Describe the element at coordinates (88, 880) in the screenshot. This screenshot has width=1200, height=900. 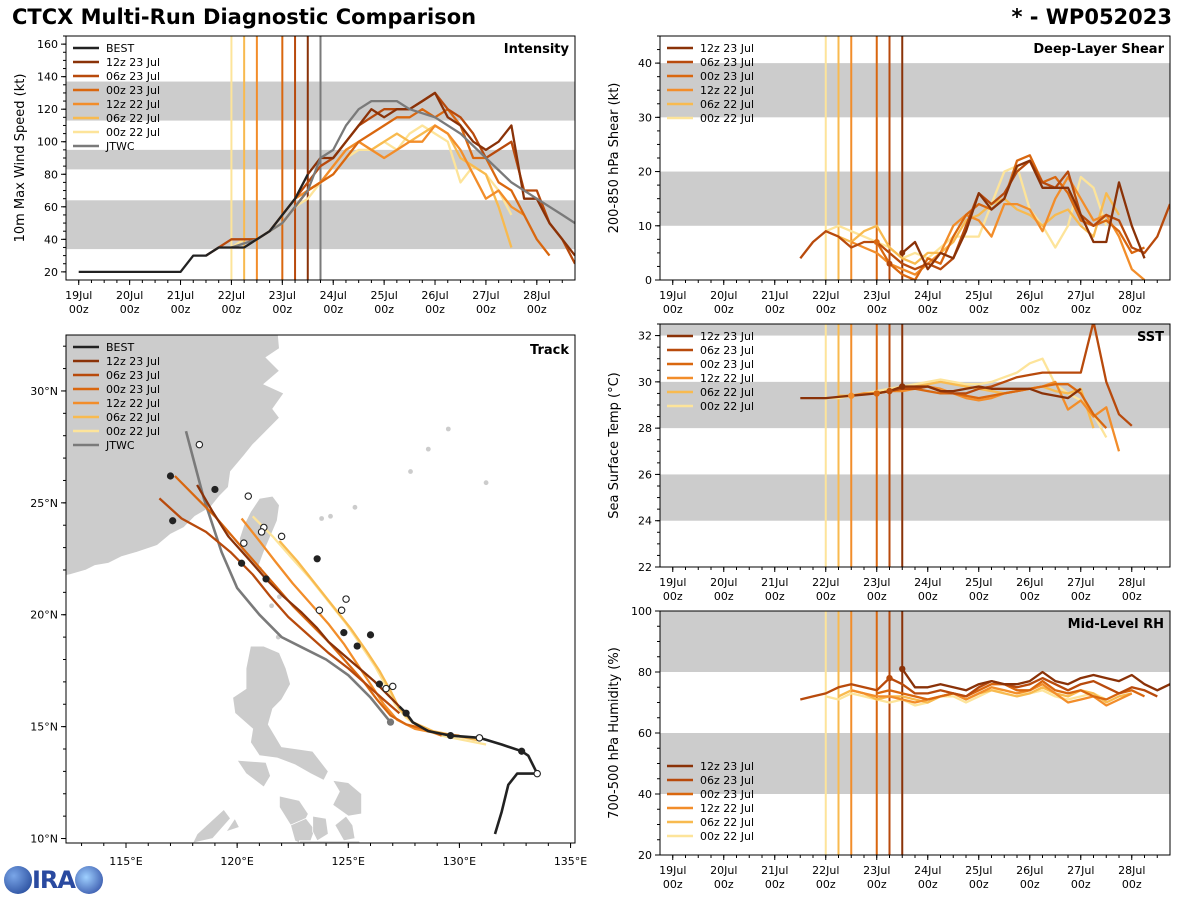
I see `ncar-emblem-icon` at that location.